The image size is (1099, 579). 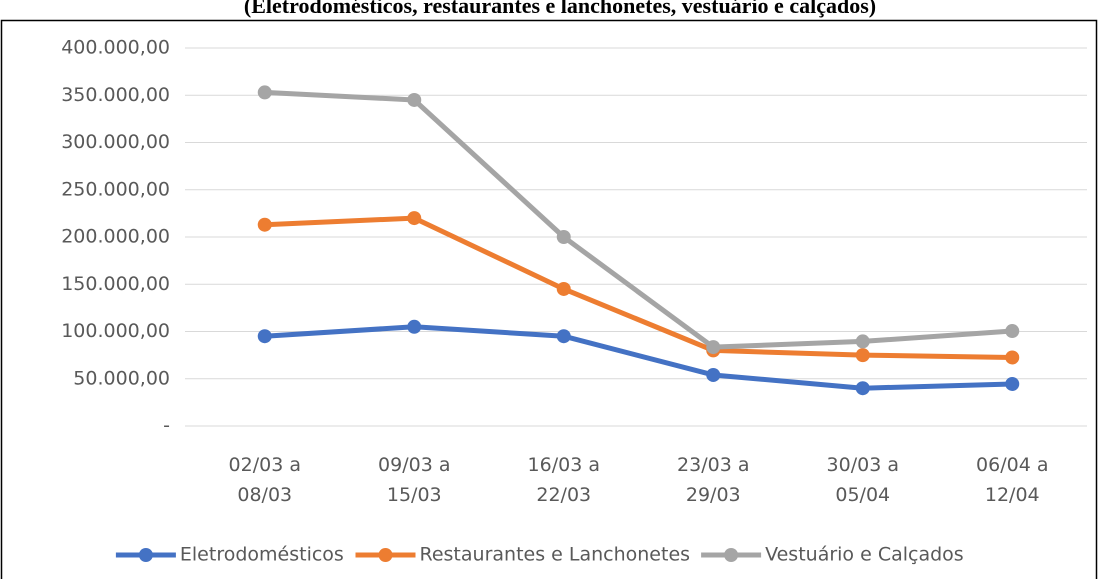 What do you see at coordinates (555, 555) in the screenshot?
I see `legend-label: Restaurantes e Lanchonetes` at bounding box center [555, 555].